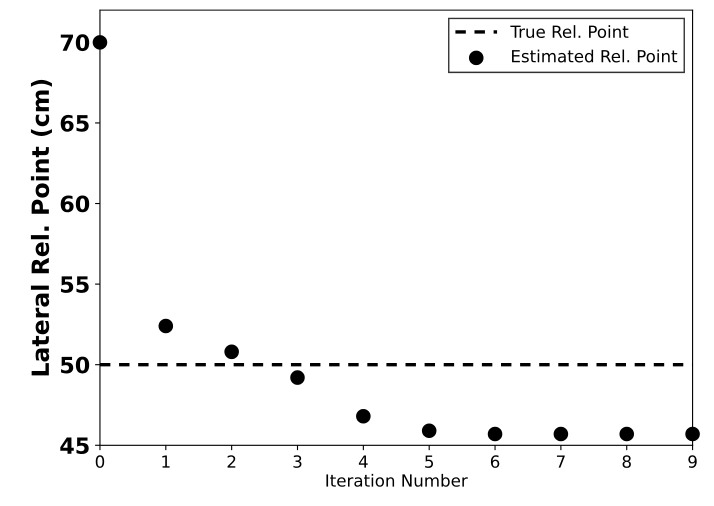  What do you see at coordinates (560, 462) in the screenshot?
I see `x-tick-label: 7` at bounding box center [560, 462].